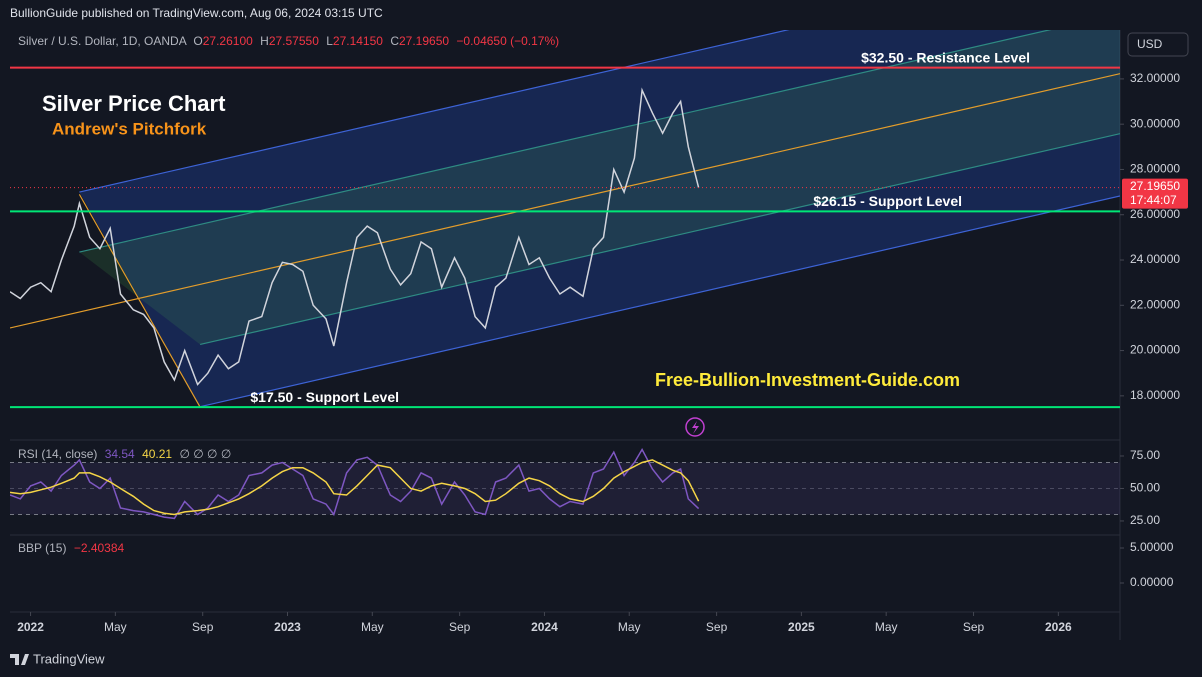 The height and width of the screenshot is (677, 1202). I want to click on currency-label: USD, so click(1150, 44).